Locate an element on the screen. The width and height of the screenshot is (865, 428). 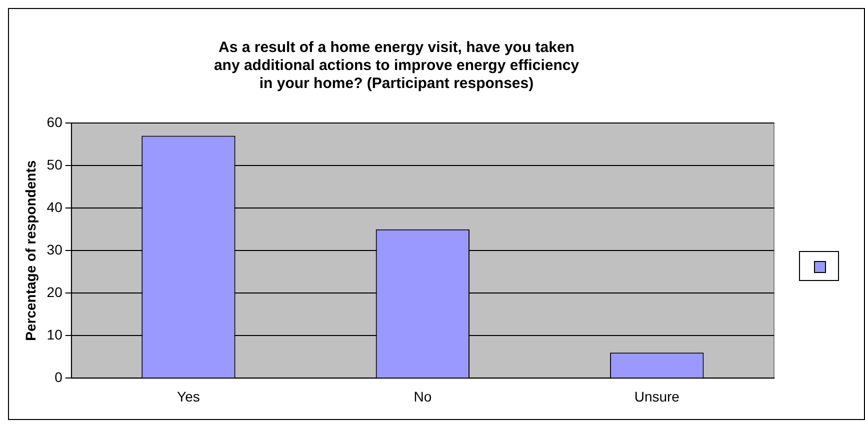
chart-title: As a result of a home energy visit, have you taken any additional actions to improve energy efficiency in your home? (Participant responses) is located at coordinates (397, 65).